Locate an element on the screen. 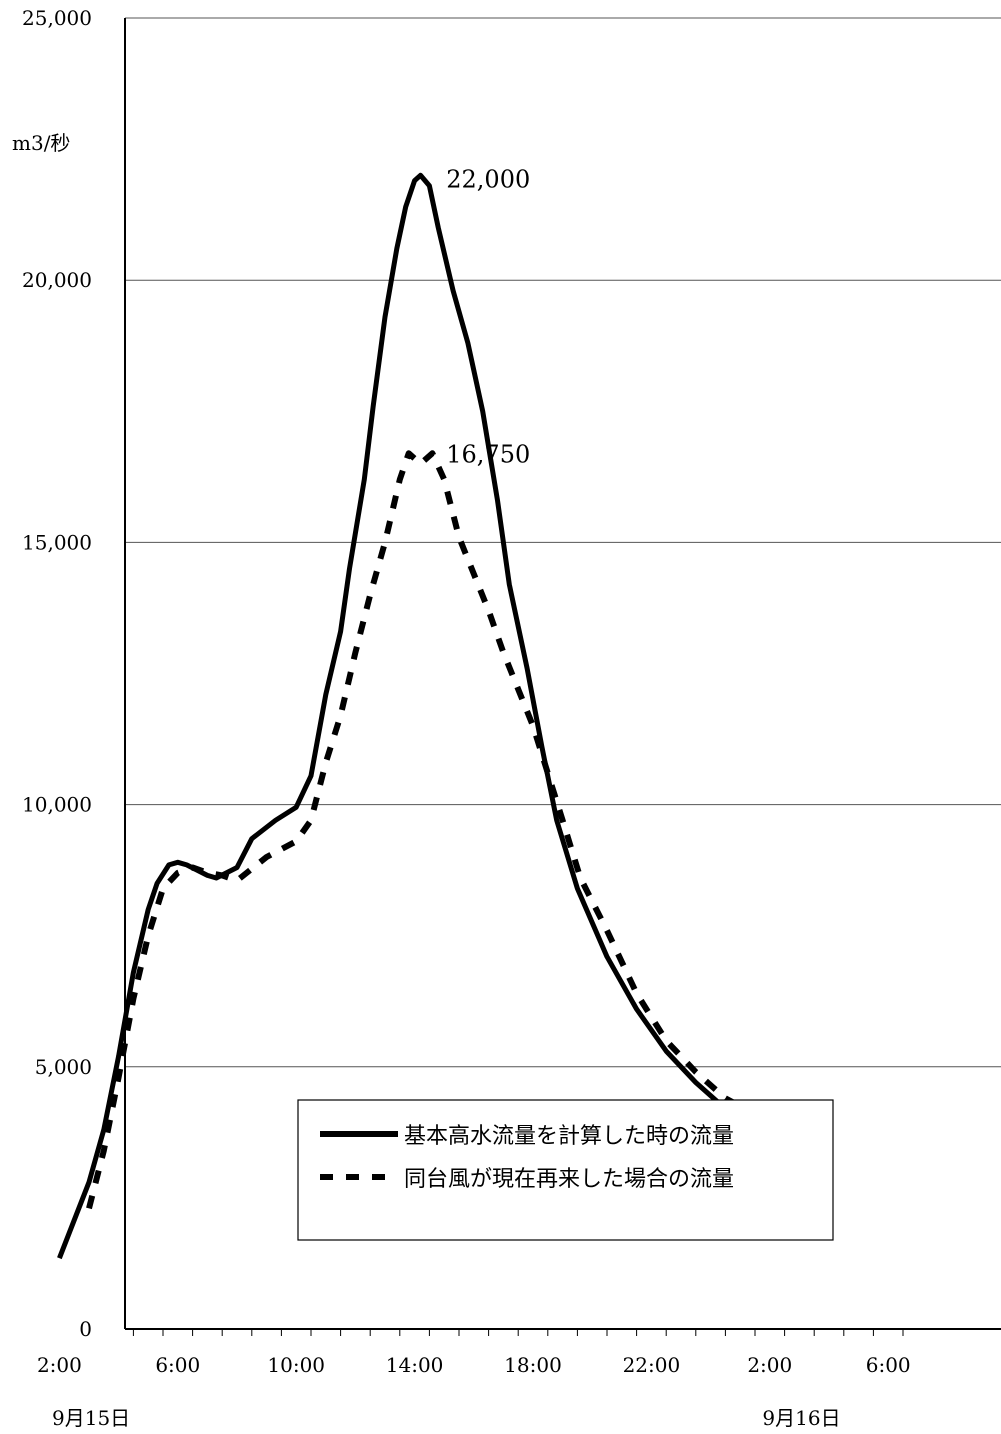 The width and height of the screenshot is (1001, 1434). peak-label: 22,000 is located at coordinates (488, 179).